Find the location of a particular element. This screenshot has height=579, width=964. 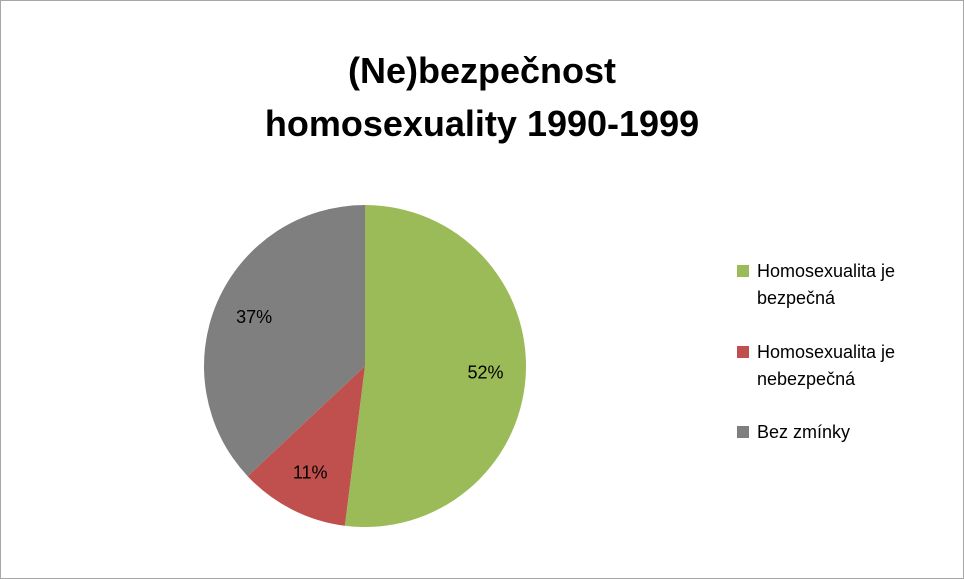

legend-item: Bez zmínky is located at coordinates (847, 432).